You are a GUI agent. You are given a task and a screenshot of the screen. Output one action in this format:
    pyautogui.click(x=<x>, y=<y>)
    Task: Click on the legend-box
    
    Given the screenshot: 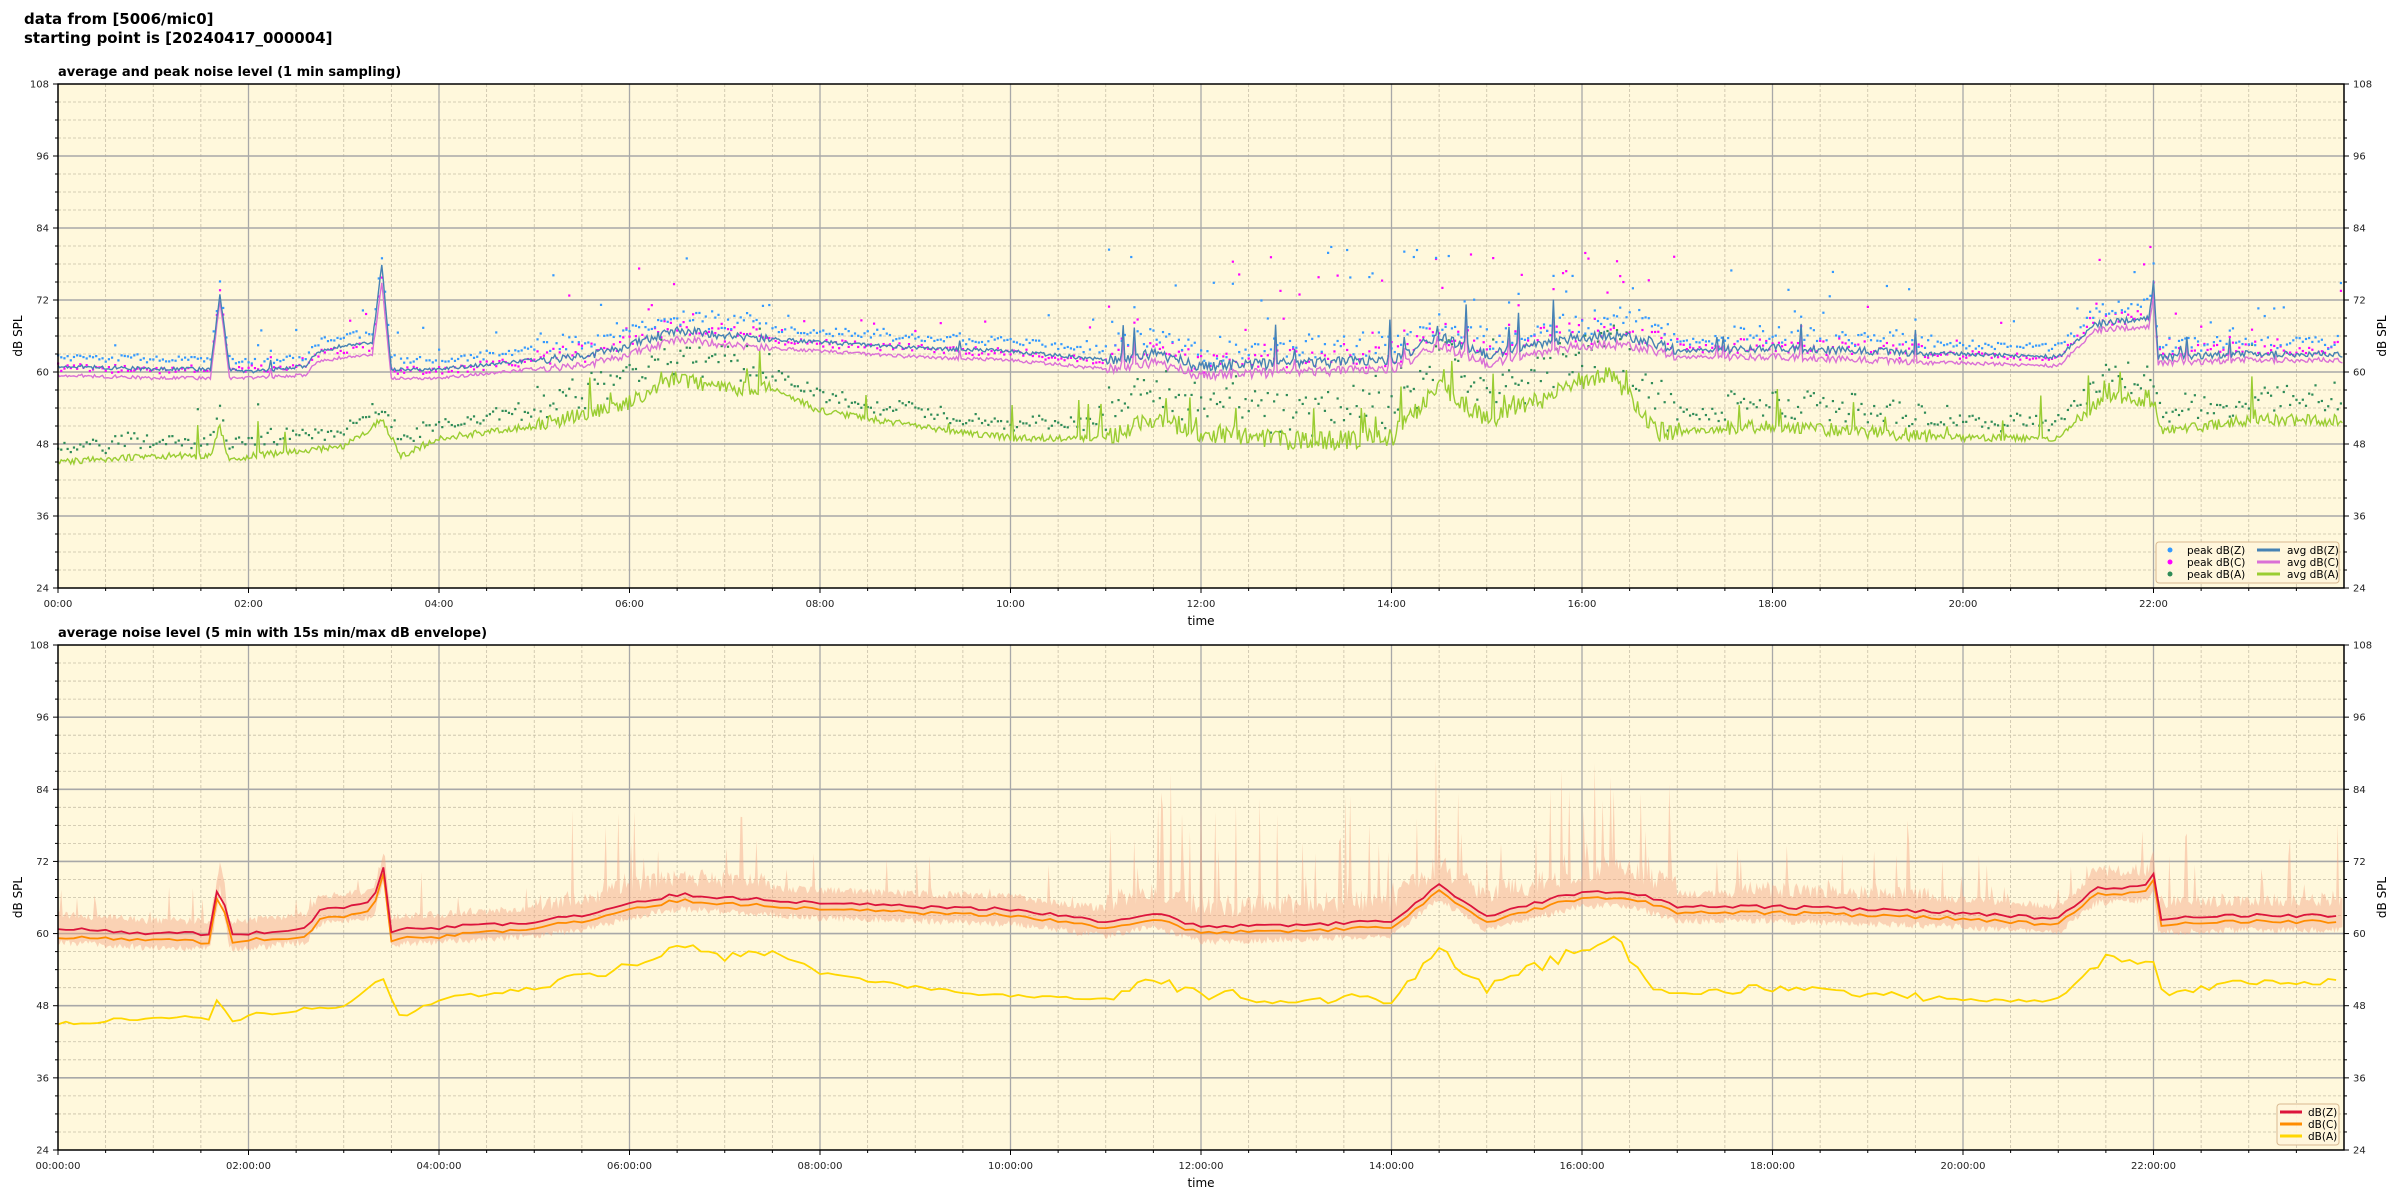 What is the action you would take?
    pyautogui.click(x=2247, y=562)
    